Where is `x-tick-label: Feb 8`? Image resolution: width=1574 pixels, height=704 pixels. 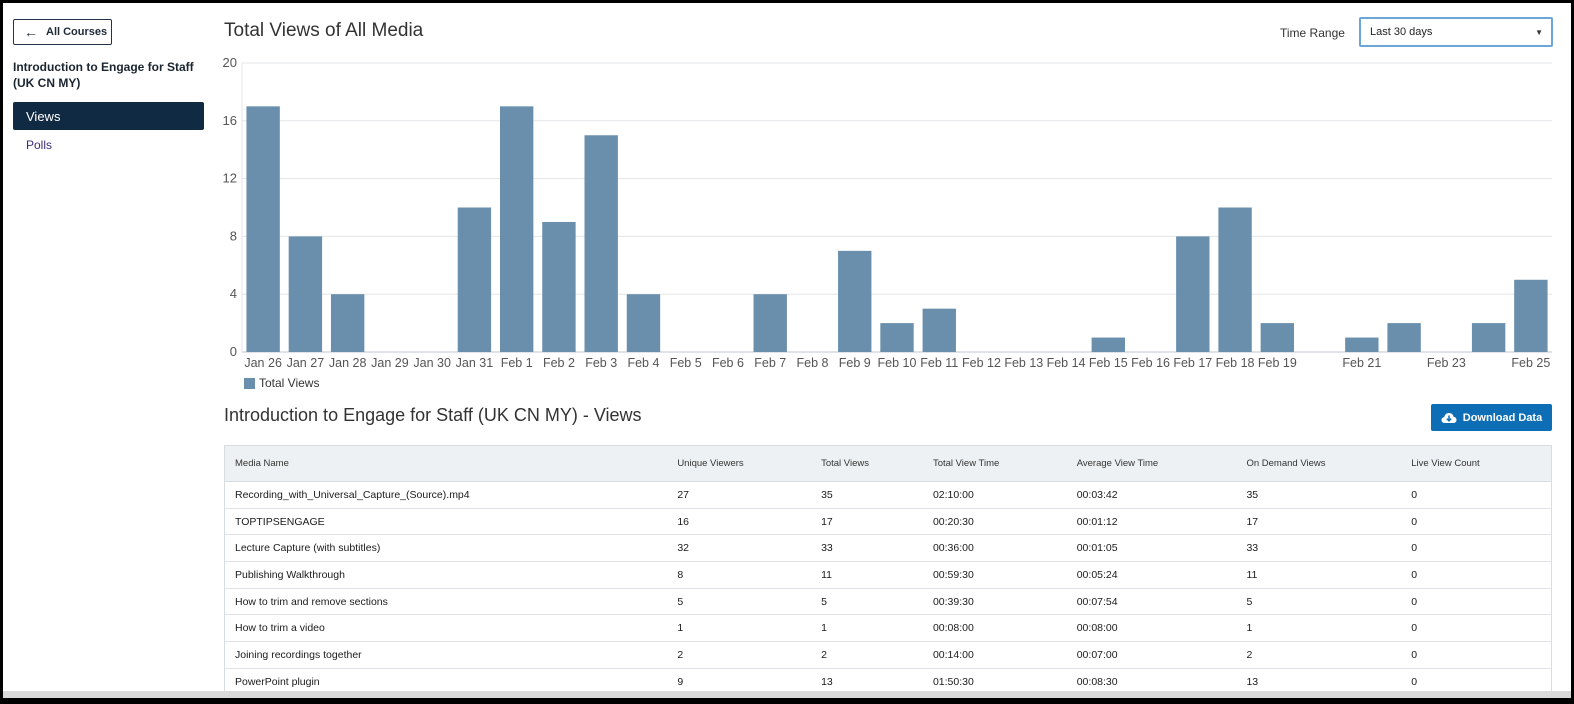
x-tick-label: Feb 8 is located at coordinates (812, 363).